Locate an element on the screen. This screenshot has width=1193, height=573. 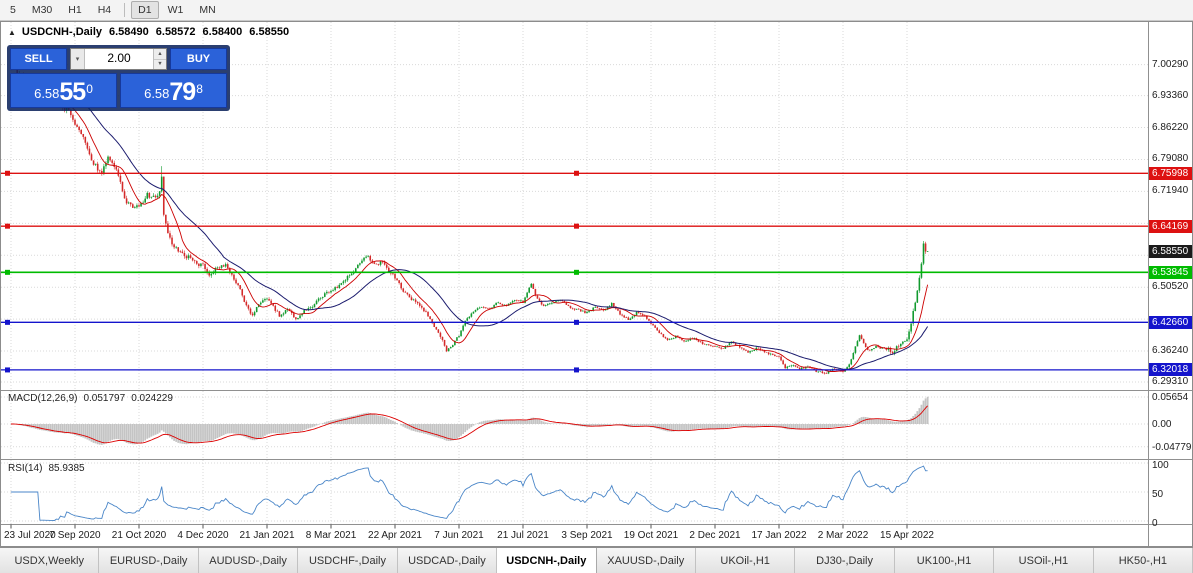
macd-signal-value: 0.024229 is located at coordinates (152, 398).